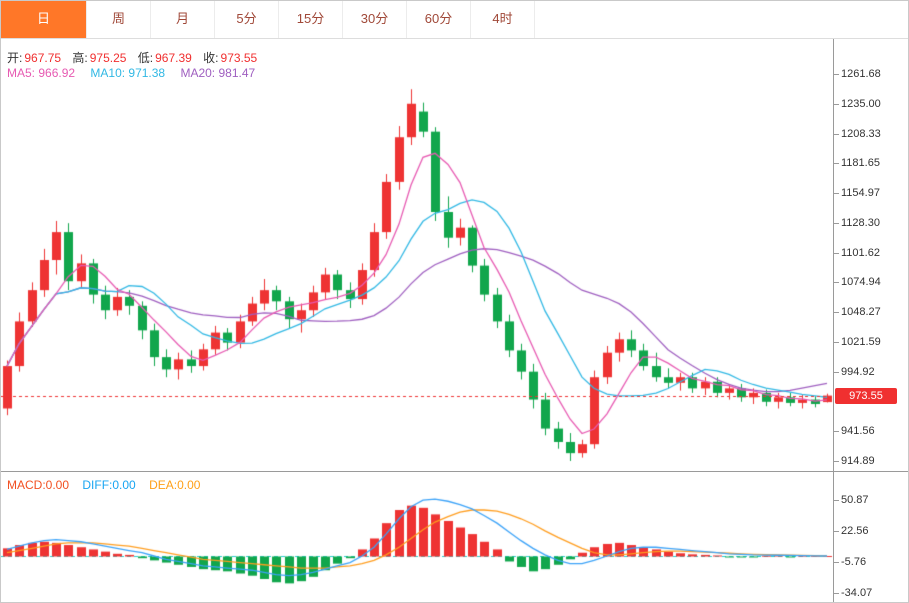 The height and width of the screenshot is (603, 909). Describe the element at coordinates (721, 19) in the screenshot. I see `tabbar-filler` at that location.